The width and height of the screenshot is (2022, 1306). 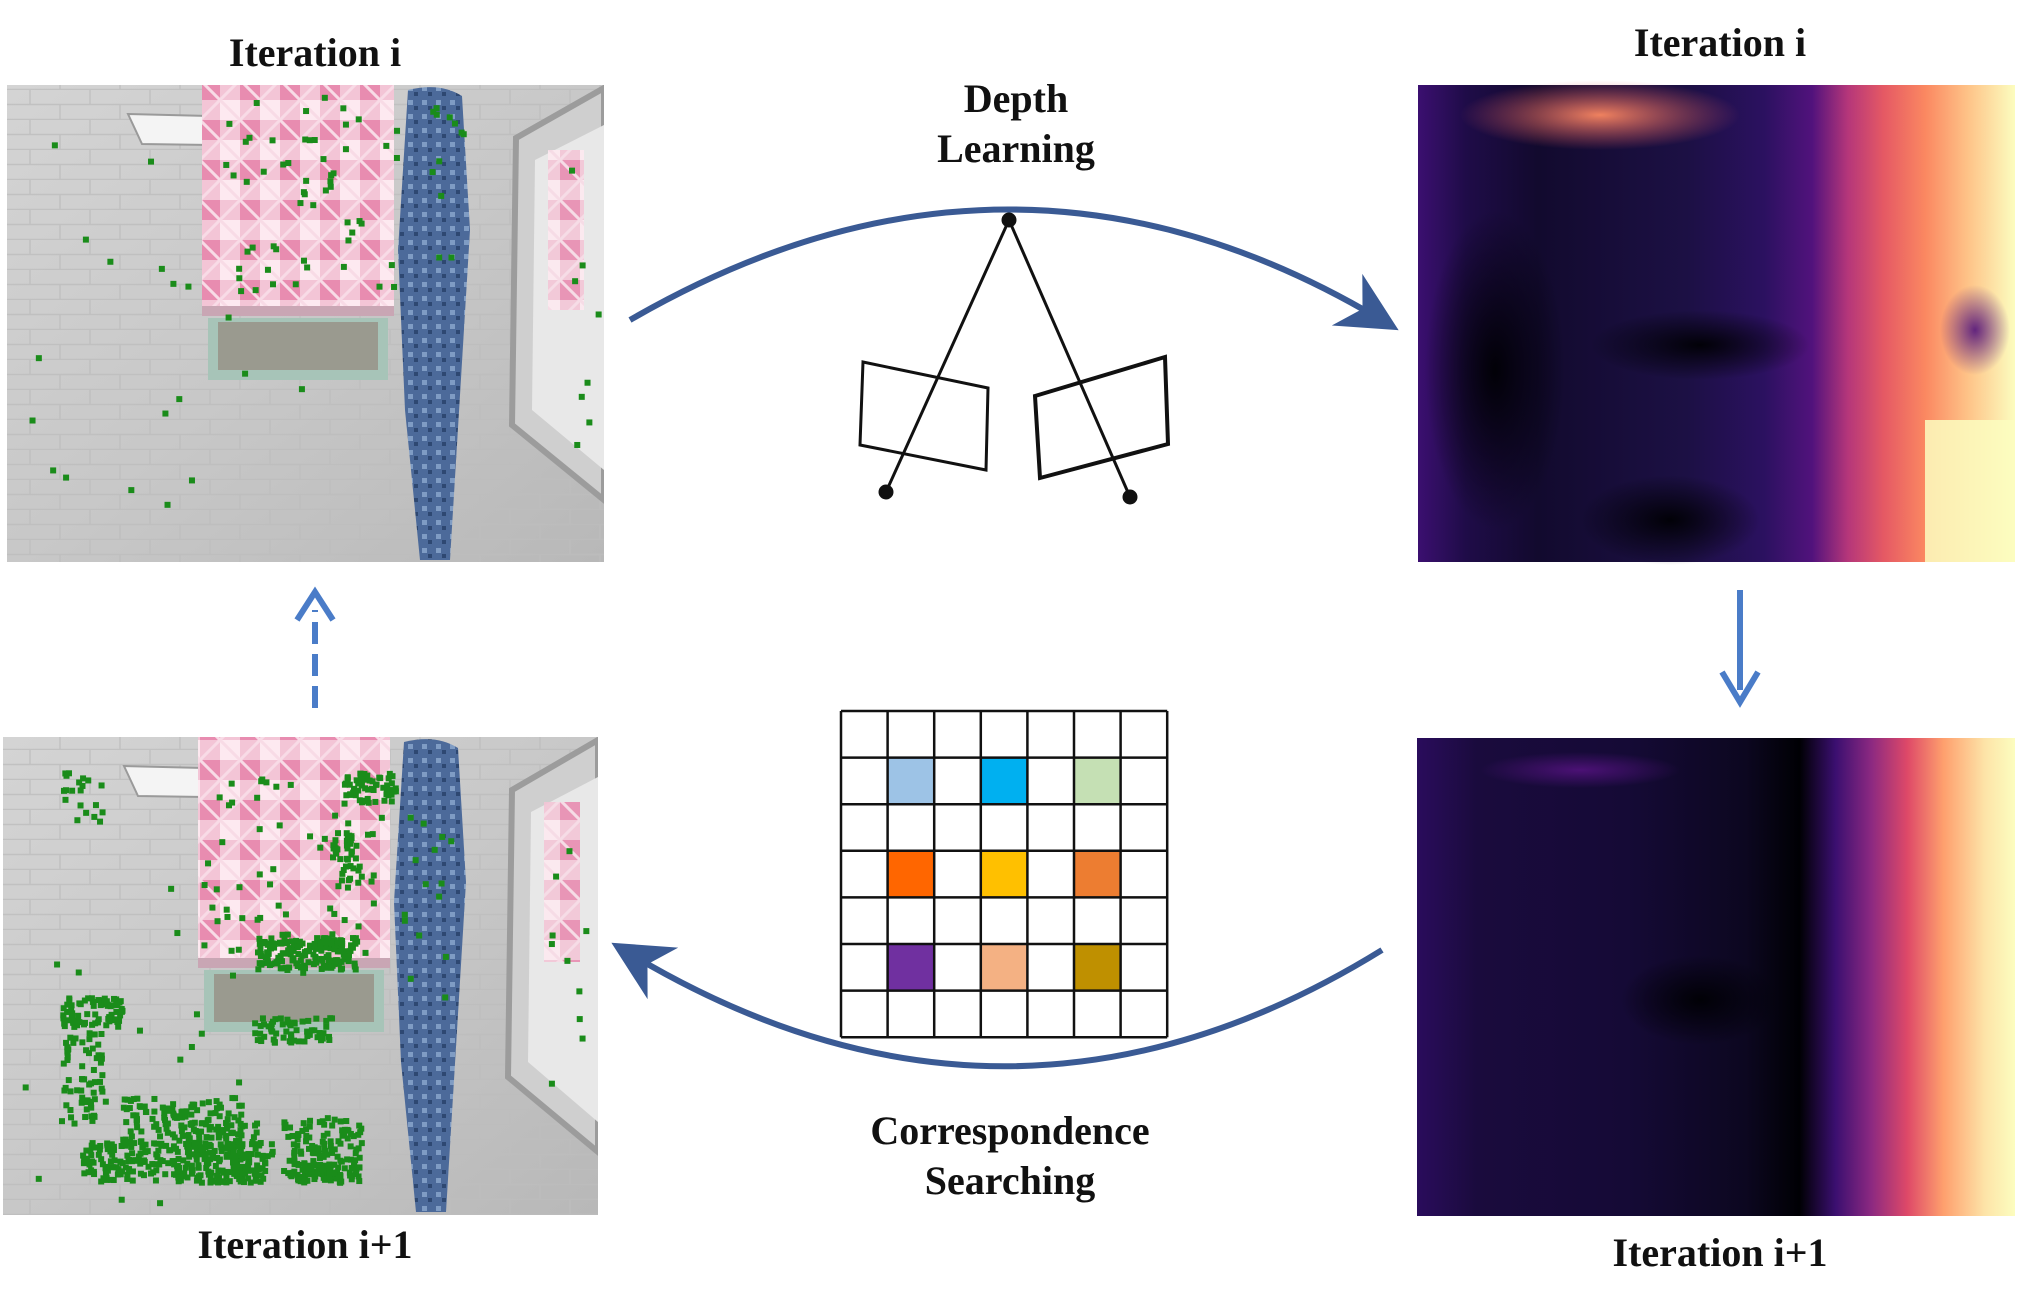 I want to click on rgb-image-top-left, so click(x=305, y=323).